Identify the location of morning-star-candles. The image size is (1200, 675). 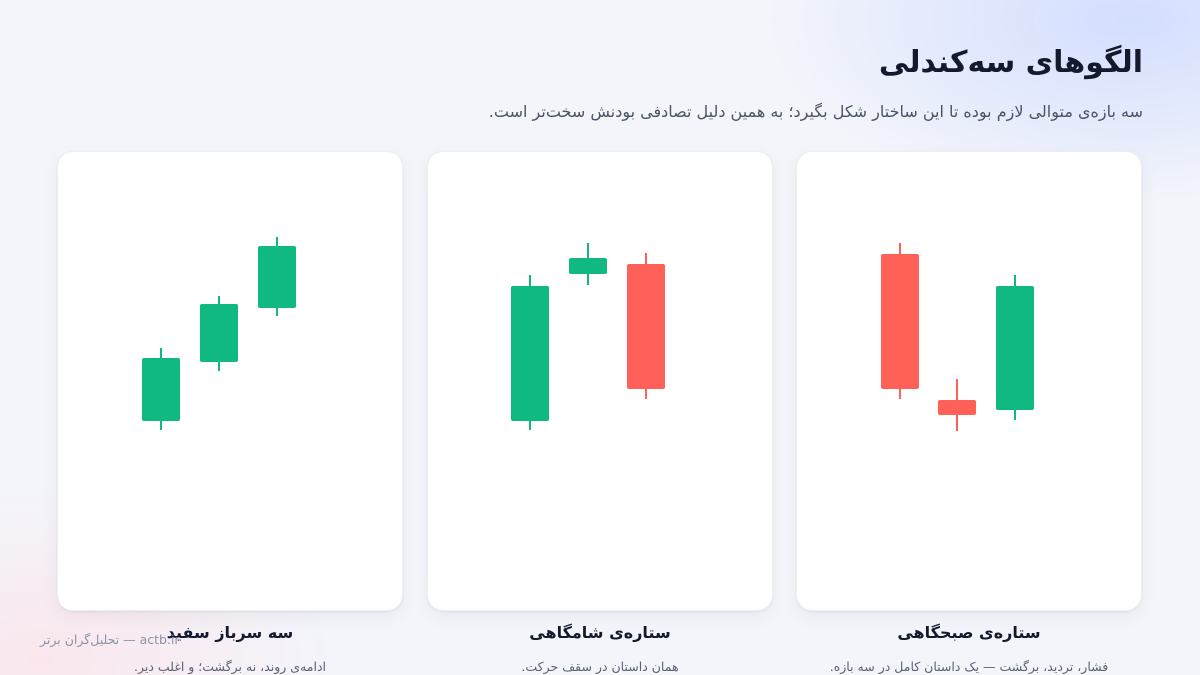
(957, 337).